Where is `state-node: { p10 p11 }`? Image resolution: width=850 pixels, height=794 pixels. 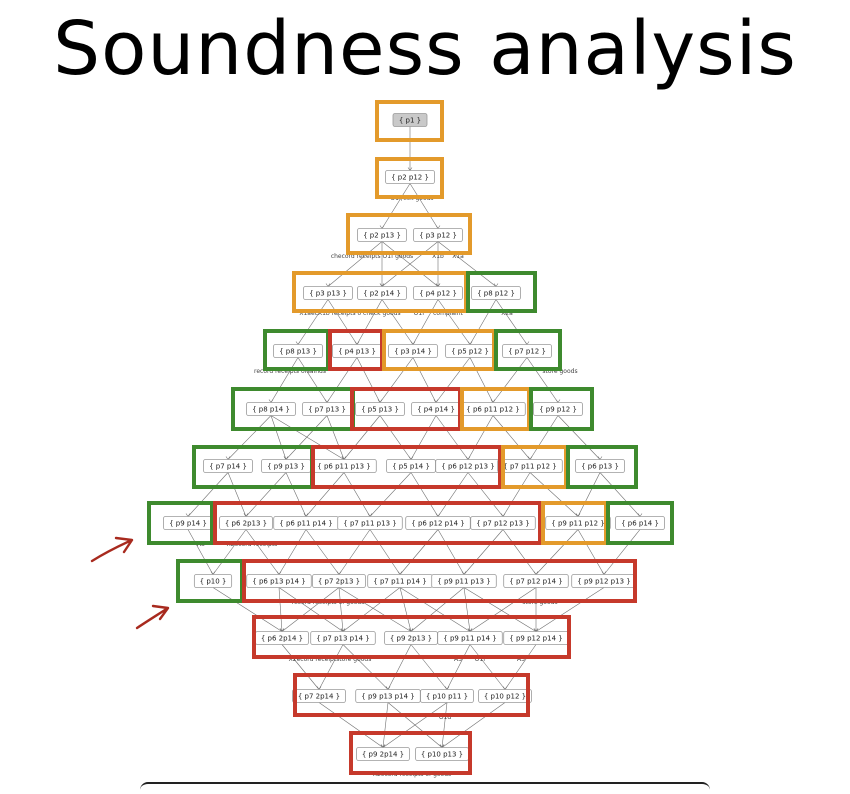
state-node: { p10 p11 } is located at coordinates (447, 696).